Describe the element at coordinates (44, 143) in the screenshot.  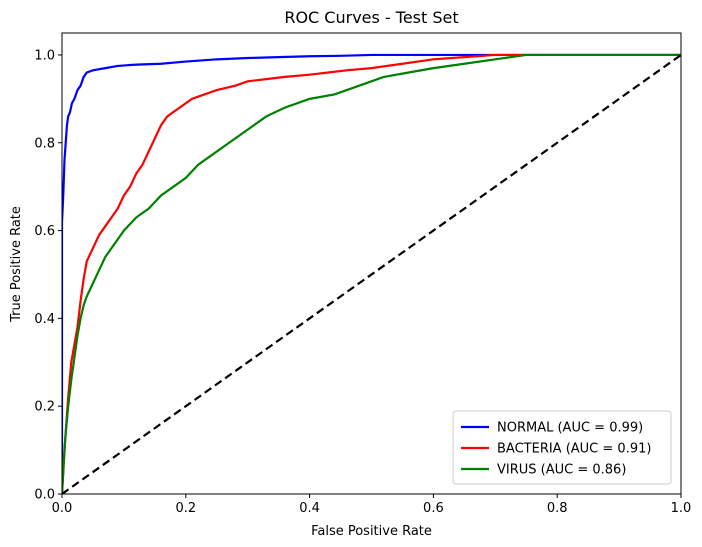
I see `y-tick-label: 0.8` at that location.